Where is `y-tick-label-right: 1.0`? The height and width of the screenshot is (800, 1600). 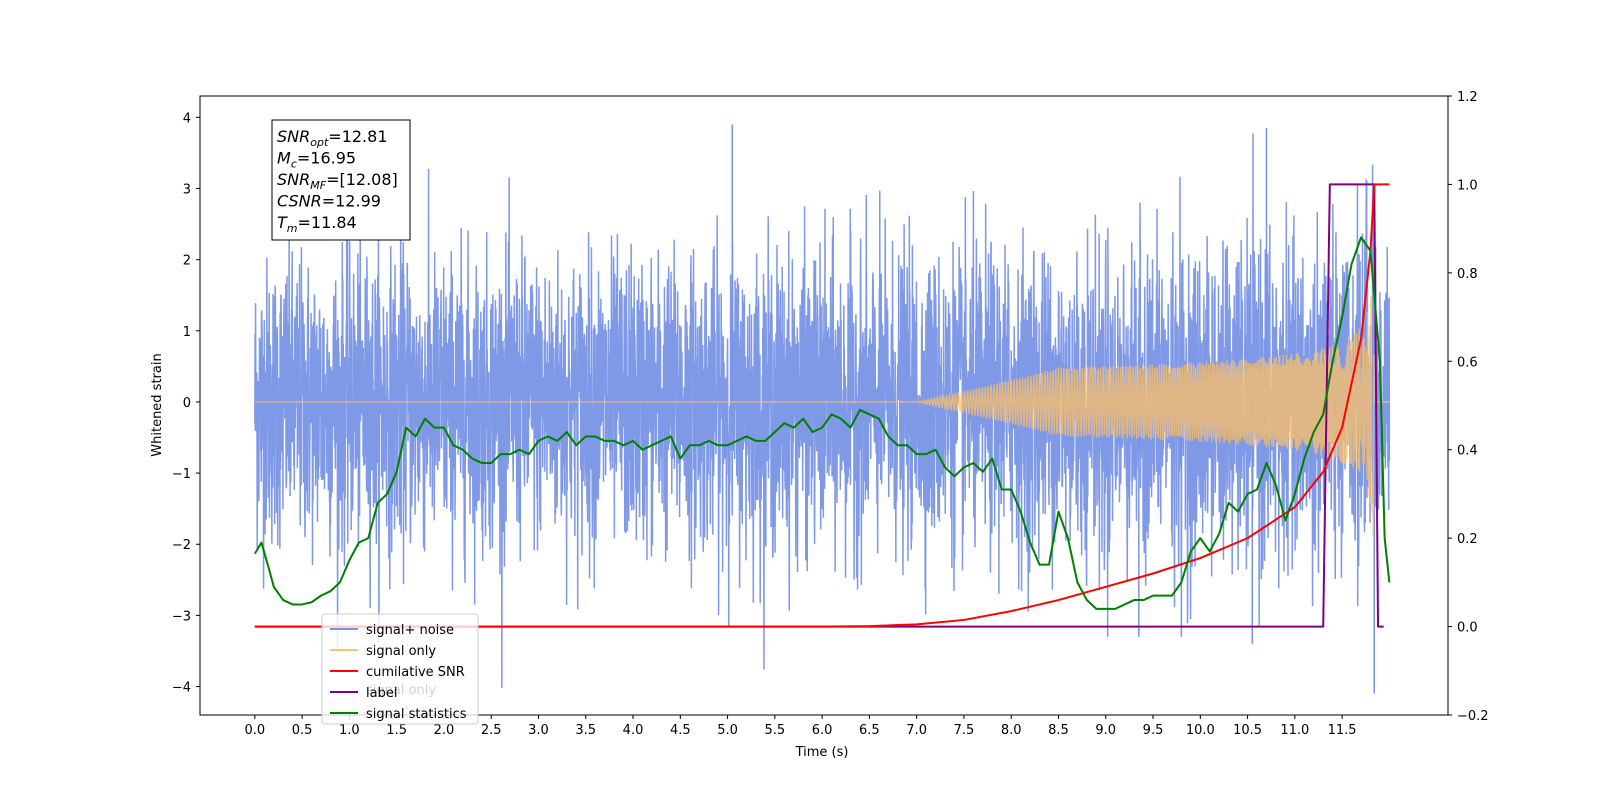
y-tick-label-right: 1.0 is located at coordinates (1467, 185).